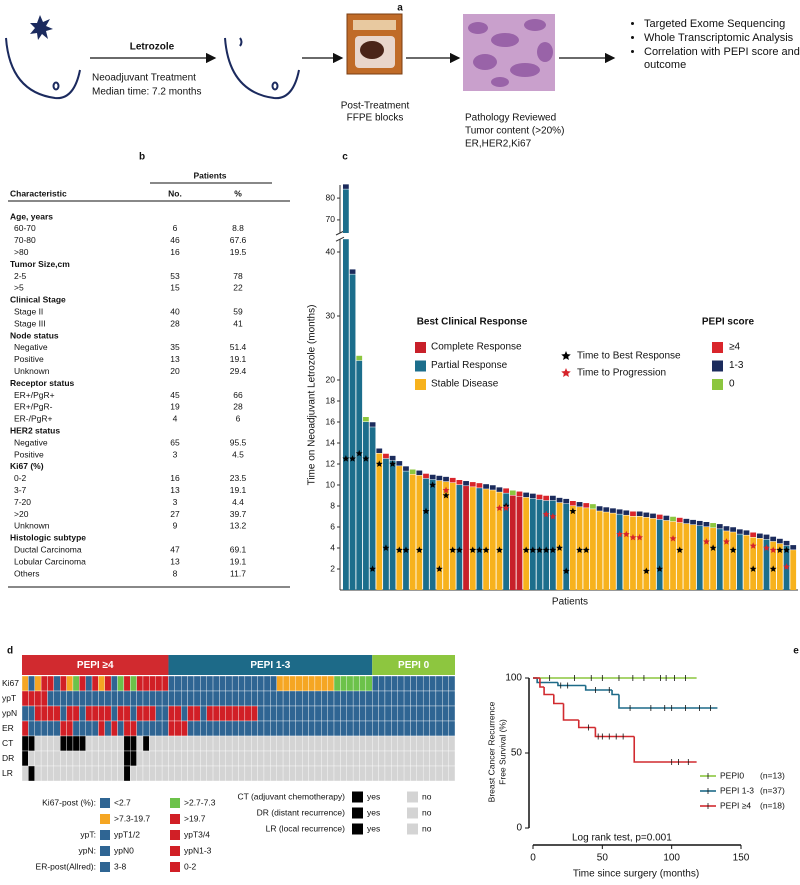 The width and height of the screenshot is (800, 885). I want to click on legend-label: >2.7-7.3, so click(200, 802).